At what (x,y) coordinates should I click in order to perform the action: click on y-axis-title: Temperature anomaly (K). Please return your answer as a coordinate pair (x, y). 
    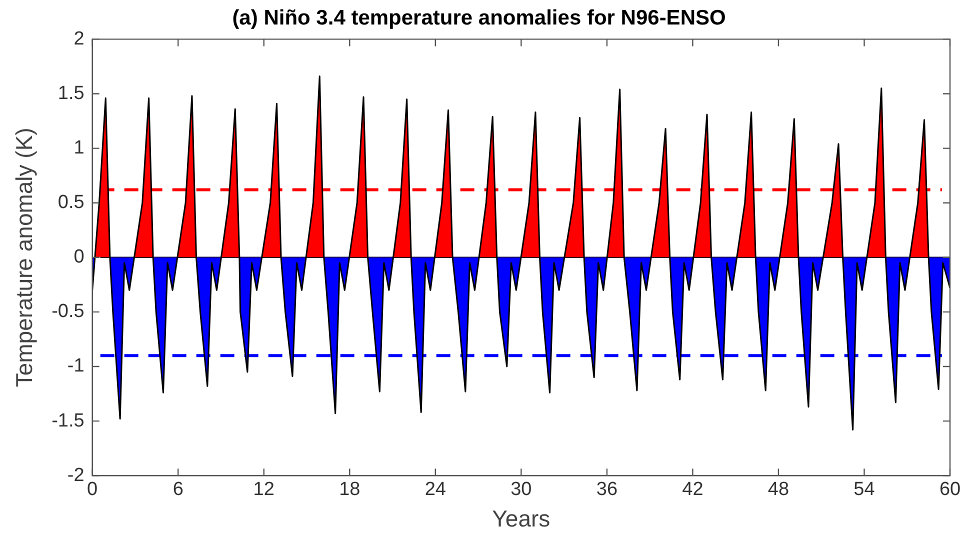
    Looking at the image, I should click on (24, 258).